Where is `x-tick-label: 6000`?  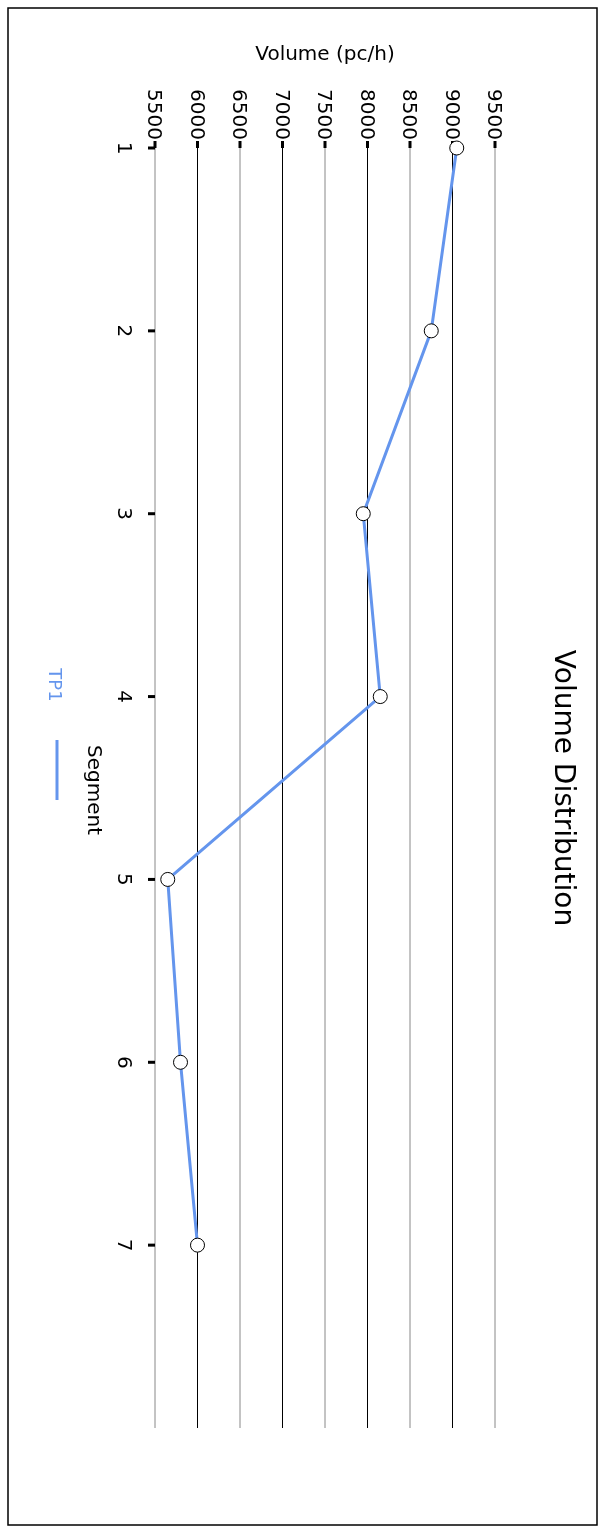
x-tick-label: 6000 is located at coordinates (197, 114).